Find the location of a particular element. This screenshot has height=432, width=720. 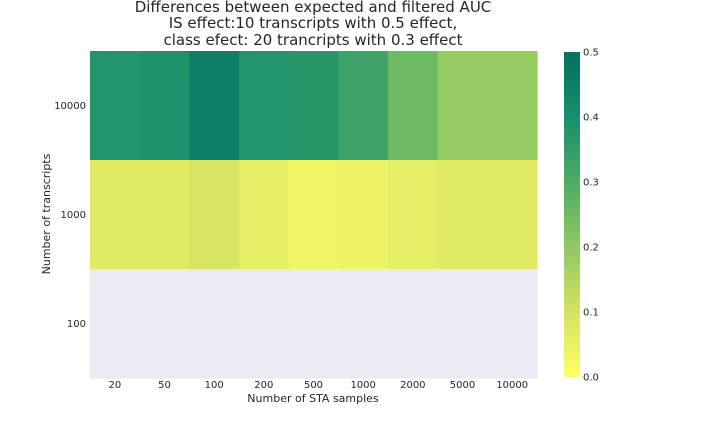

x-axis-label: Number of STA samples is located at coordinates (313, 398).